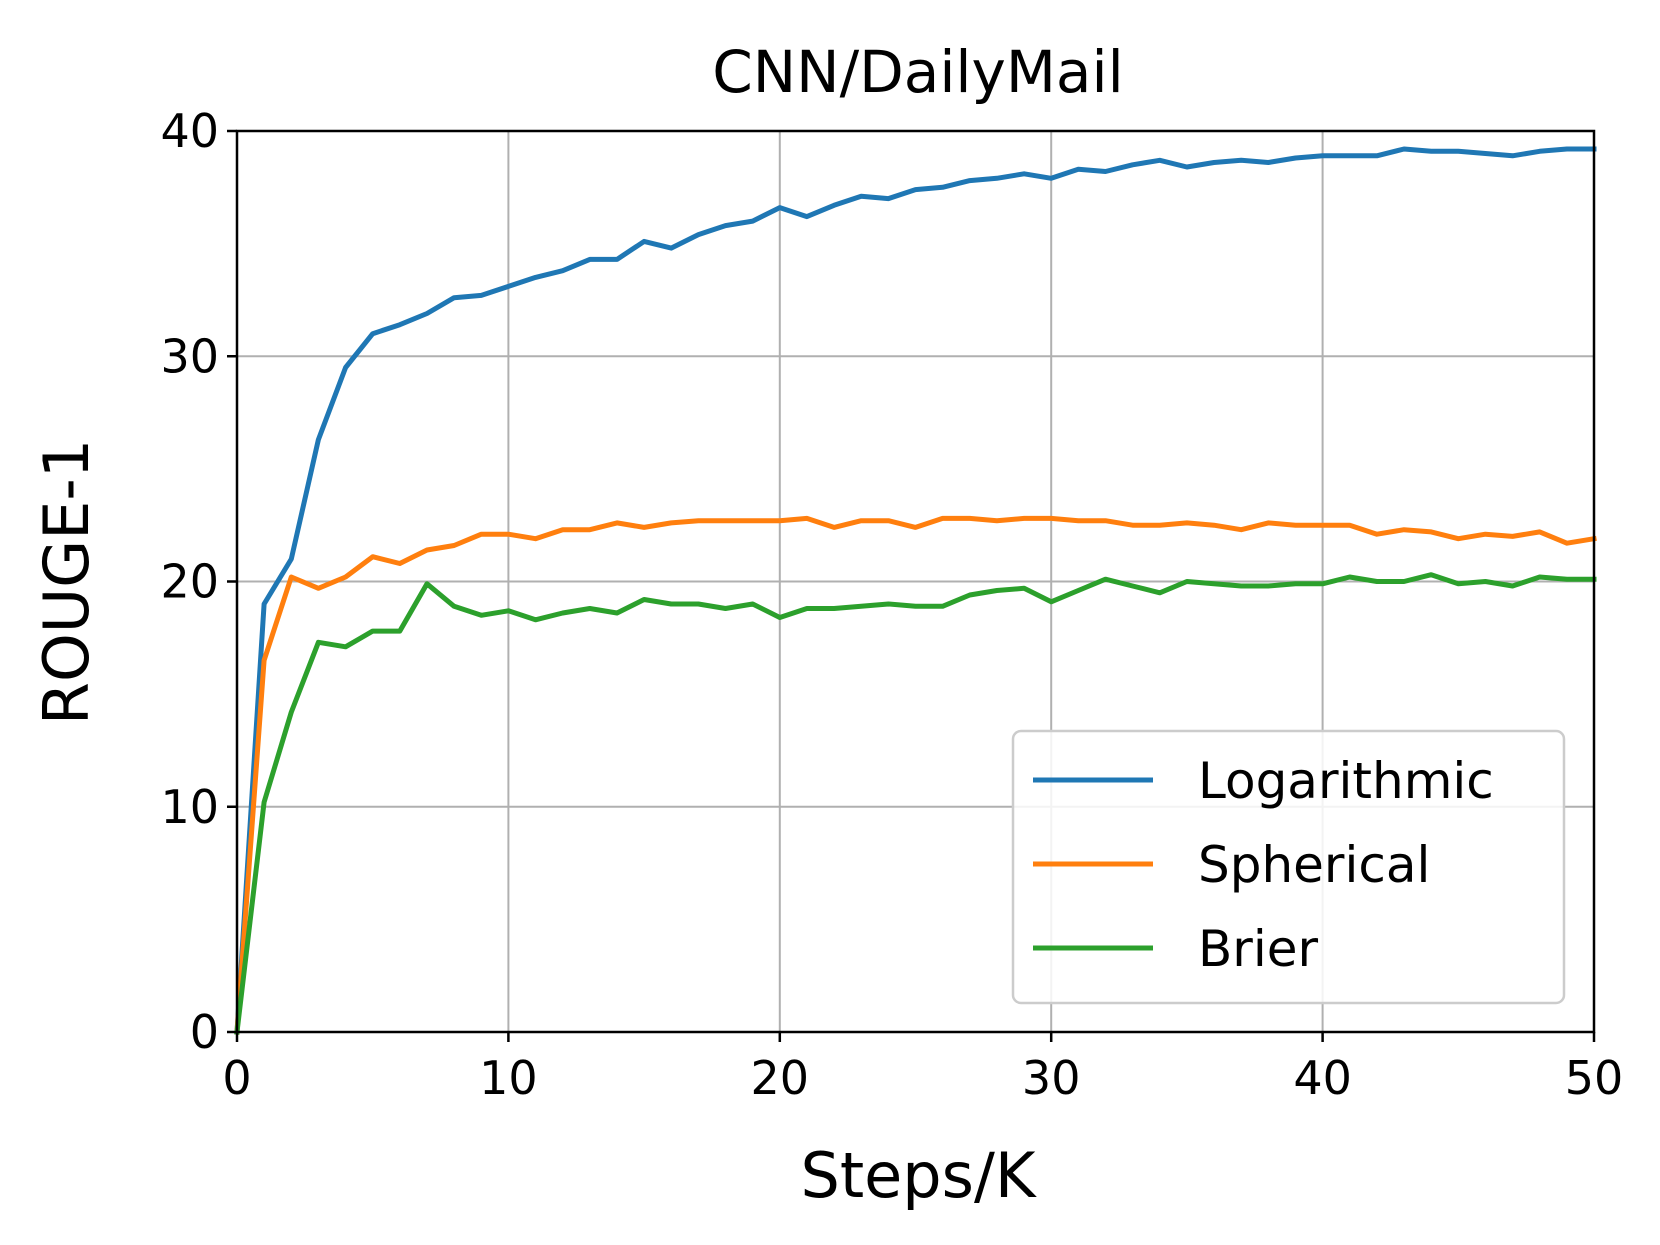 Image resolution: width=1660 pixels, height=1245 pixels. Describe the element at coordinates (918, 1175) in the screenshot. I see `x-axis-title: Steps/K` at that location.